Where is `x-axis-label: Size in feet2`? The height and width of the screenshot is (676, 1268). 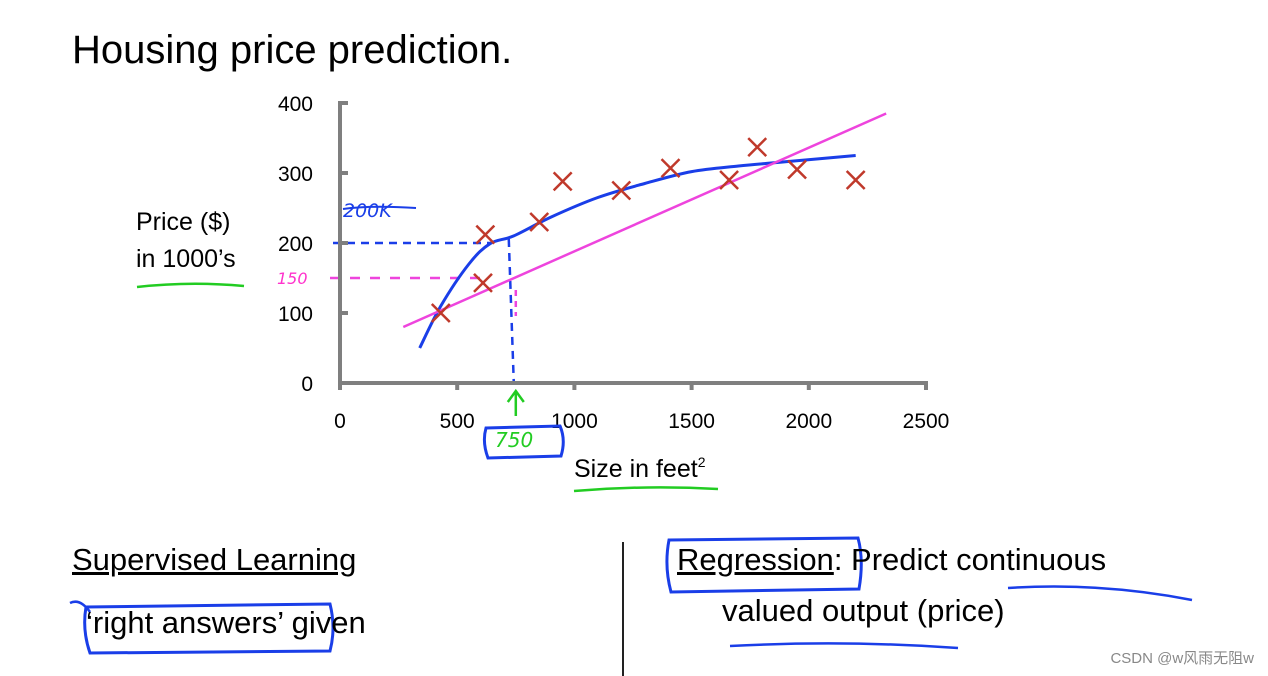 x-axis-label: Size in feet2 is located at coordinates (639, 469).